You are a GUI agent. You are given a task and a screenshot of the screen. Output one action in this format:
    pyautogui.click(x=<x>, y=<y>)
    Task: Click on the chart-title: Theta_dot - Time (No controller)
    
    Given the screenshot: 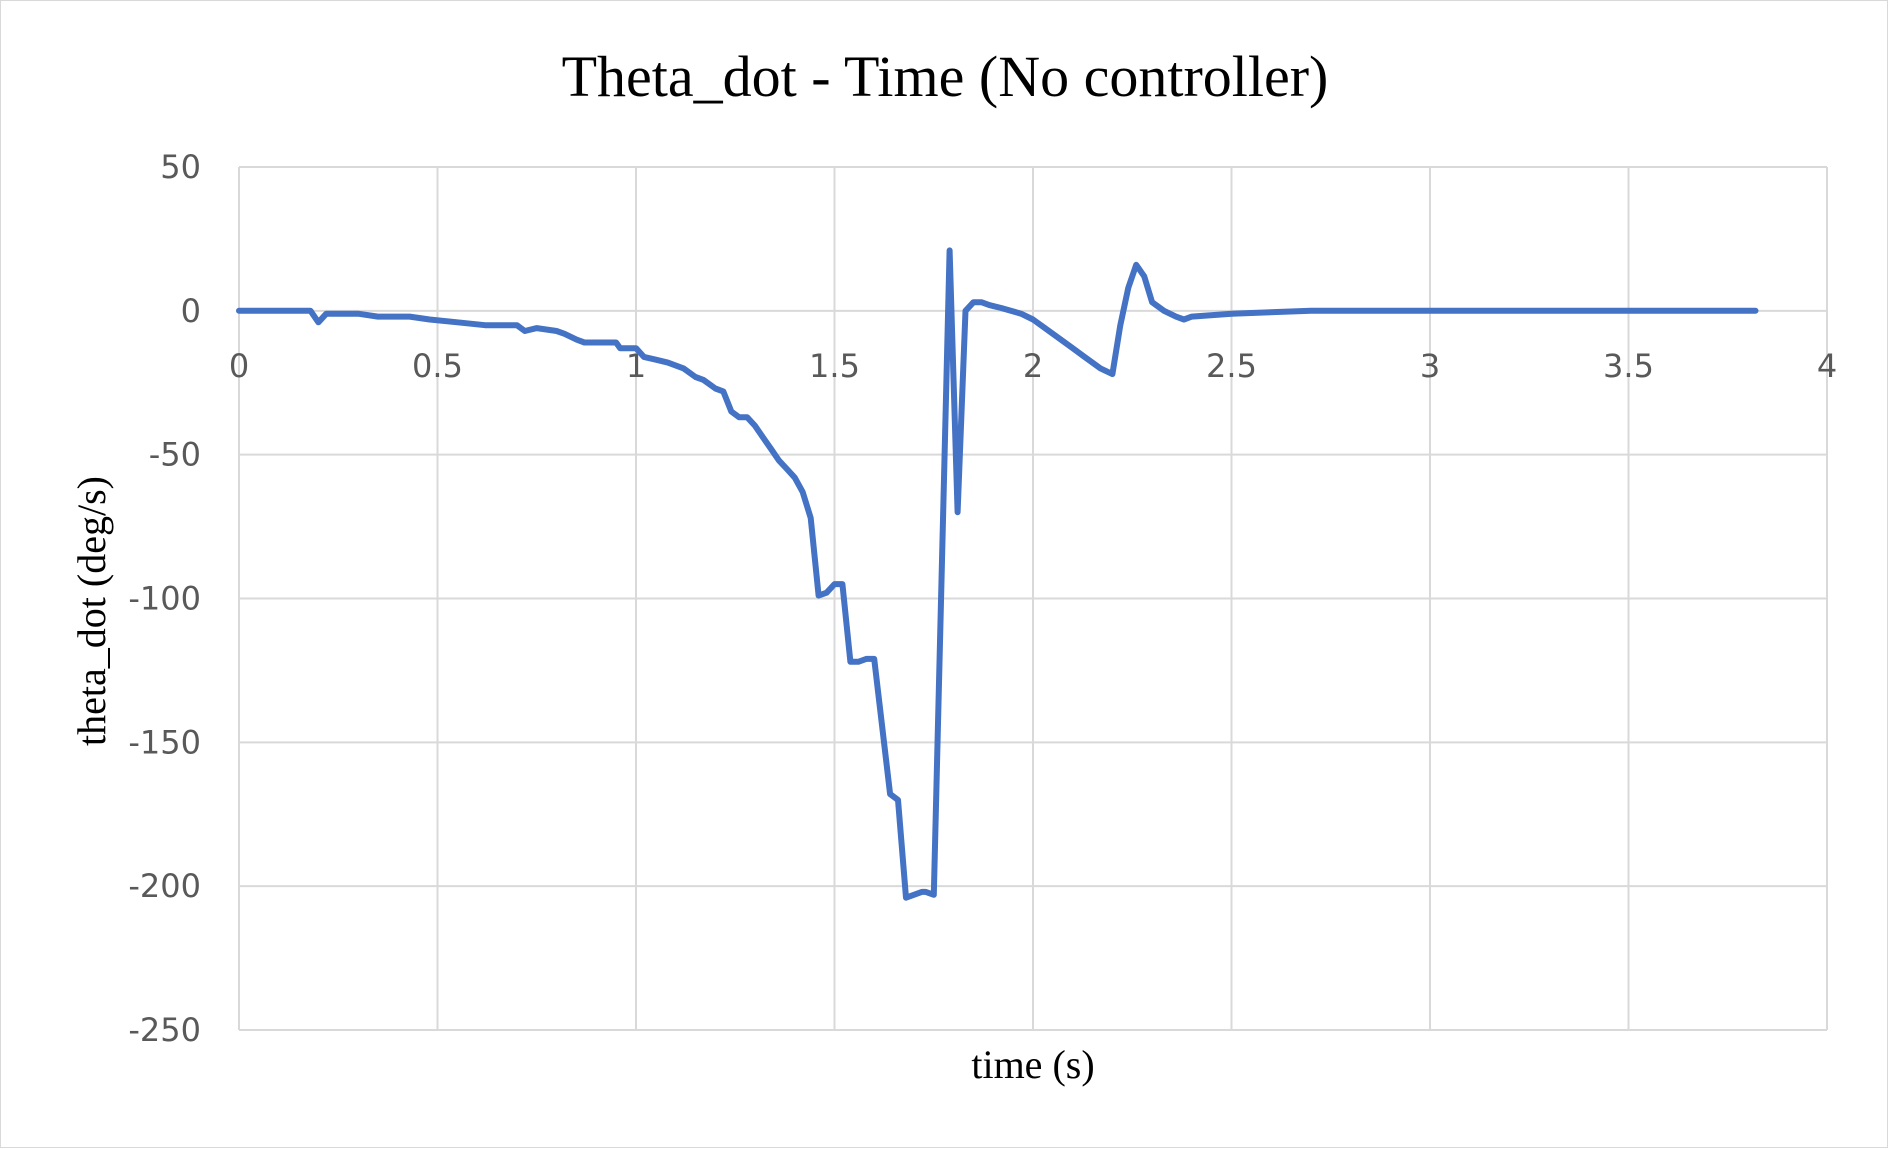 What is the action you would take?
    pyautogui.click(x=945, y=76)
    